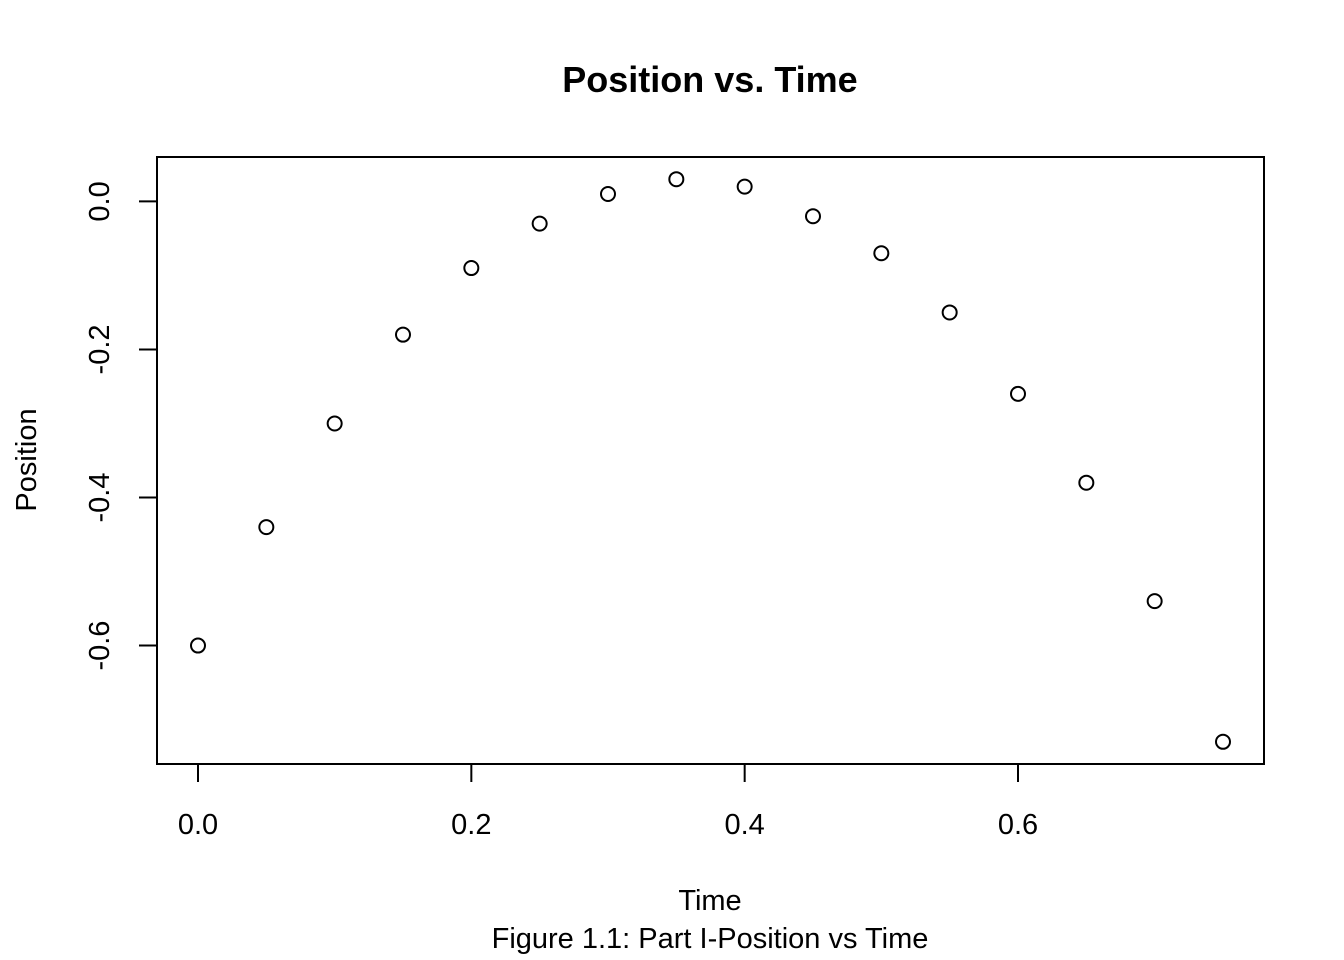  What do you see at coordinates (198, 825) in the screenshot?
I see `x-tick-label: 0.0` at bounding box center [198, 825].